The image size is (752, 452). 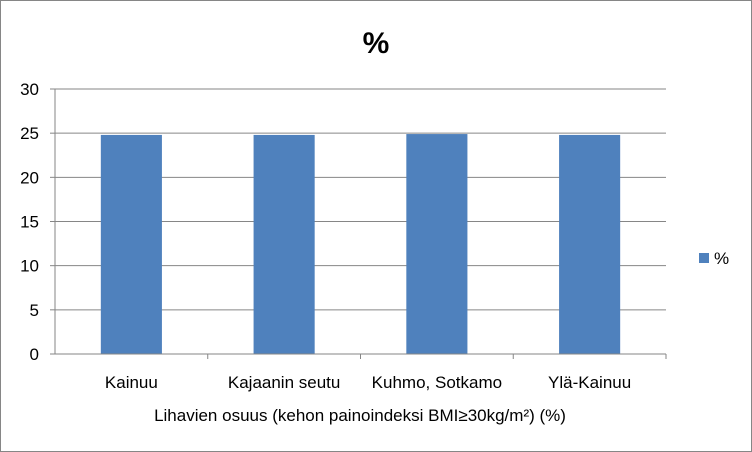 I want to click on x-category-label: Kajaanin seutu, so click(x=284, y=382).